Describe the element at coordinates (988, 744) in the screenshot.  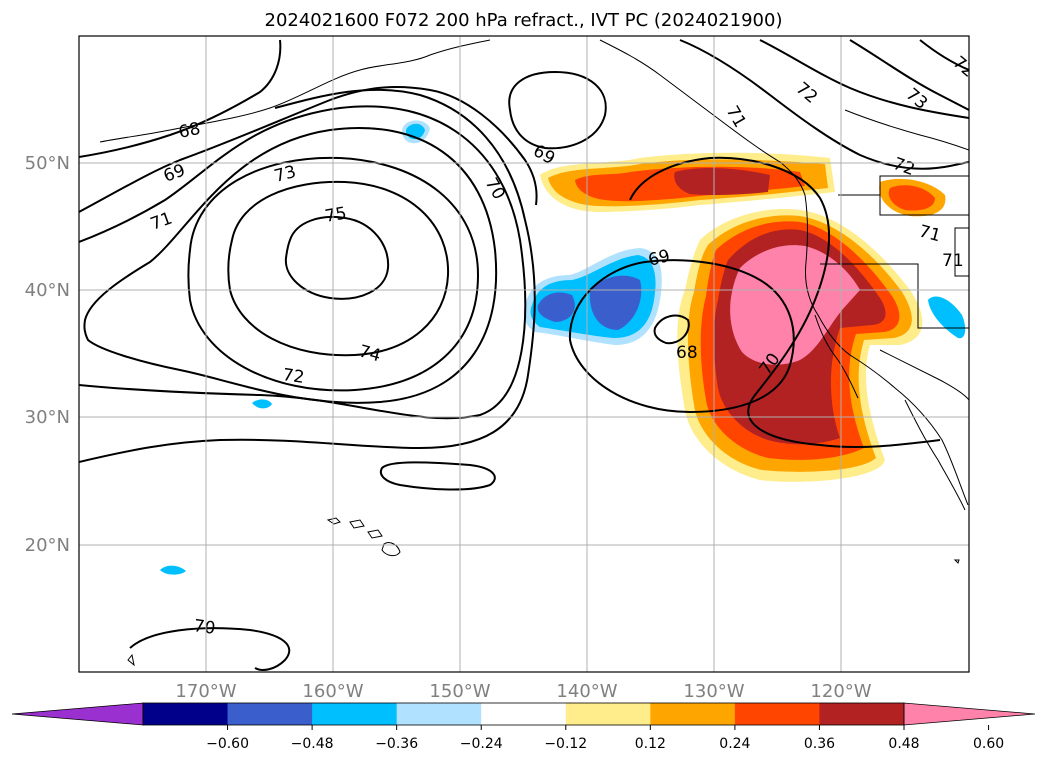
I see `colorbar-tick-label: 0.60` at that location.